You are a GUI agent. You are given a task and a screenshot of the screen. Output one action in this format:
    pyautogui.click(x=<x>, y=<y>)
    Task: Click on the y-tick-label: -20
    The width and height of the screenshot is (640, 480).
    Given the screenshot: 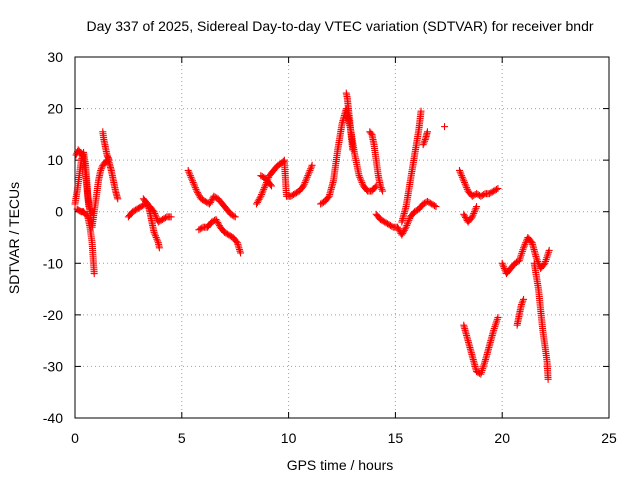 What is the action you would take?
    pyautogui.click(x=53, y=315)
    